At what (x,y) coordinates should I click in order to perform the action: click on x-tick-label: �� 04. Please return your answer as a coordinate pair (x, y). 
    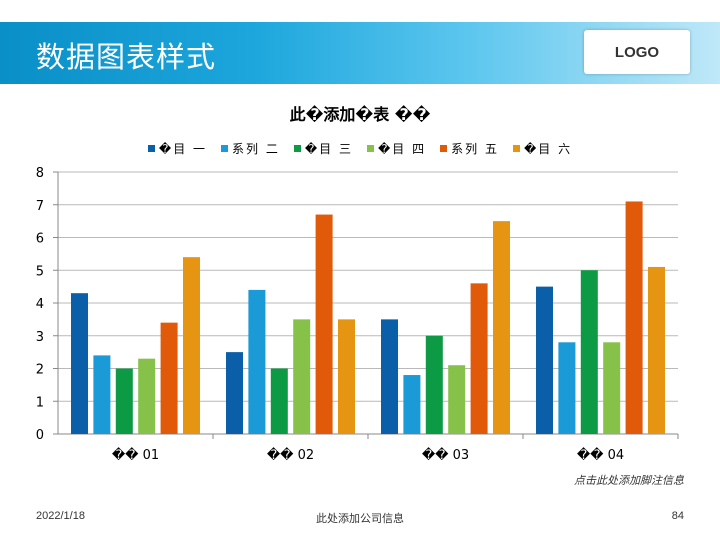
    Looking at the image, I should click on (600, 454).